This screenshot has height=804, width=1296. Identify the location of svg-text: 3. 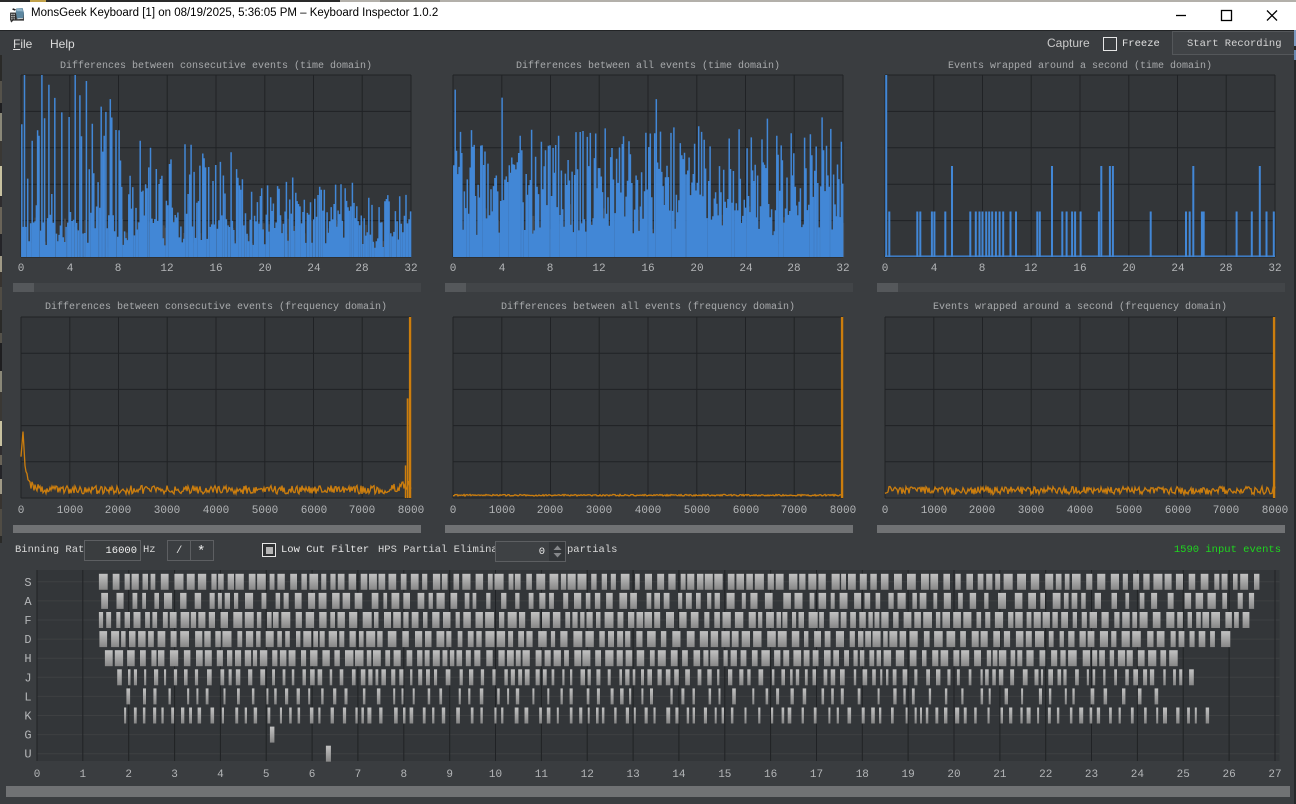
(174, 775).